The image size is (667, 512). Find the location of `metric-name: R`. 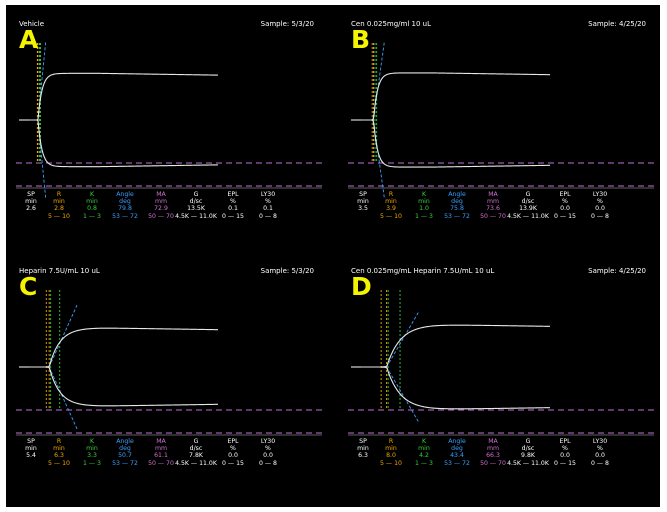

metric-name: R is located at coordinates (391, 441).